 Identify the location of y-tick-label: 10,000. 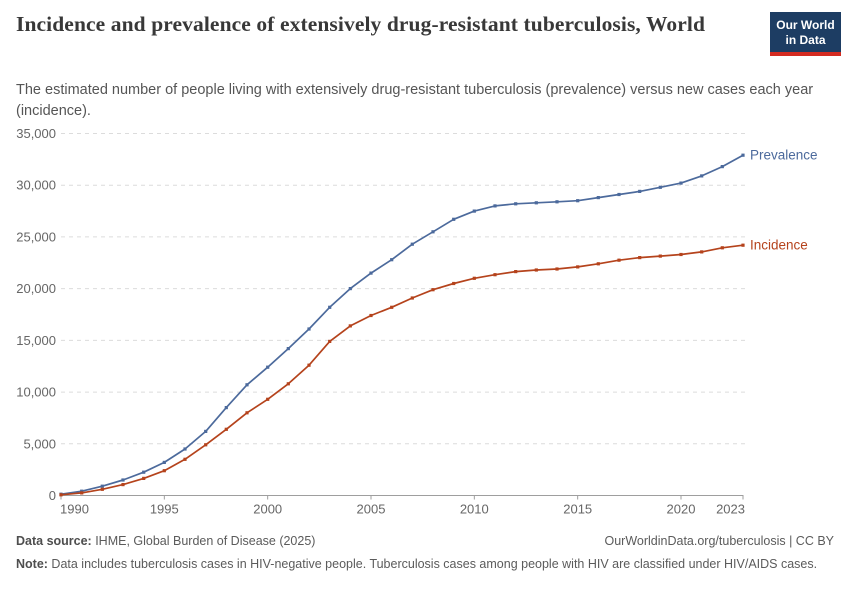
(36, 392).